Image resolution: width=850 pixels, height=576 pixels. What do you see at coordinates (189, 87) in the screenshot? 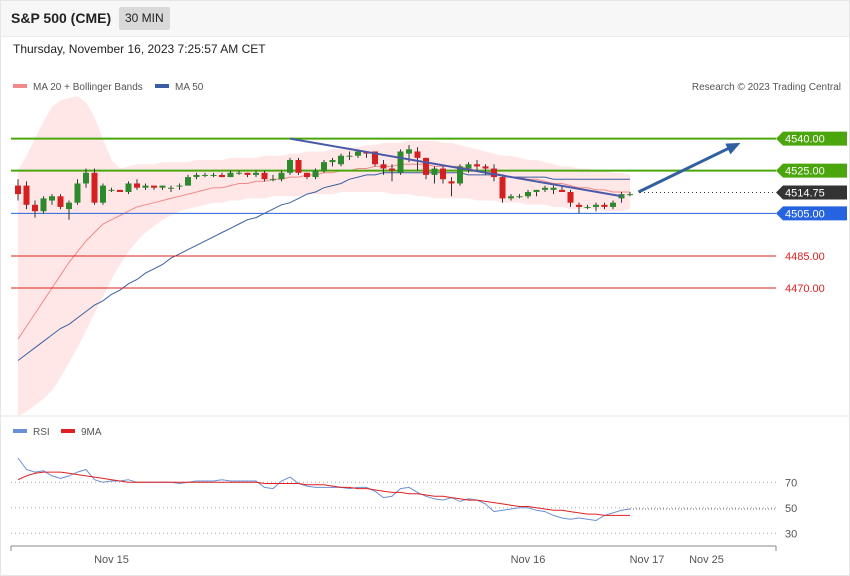
I see `legend-label-ma50: MA 50` at bounding box center [189, 87].